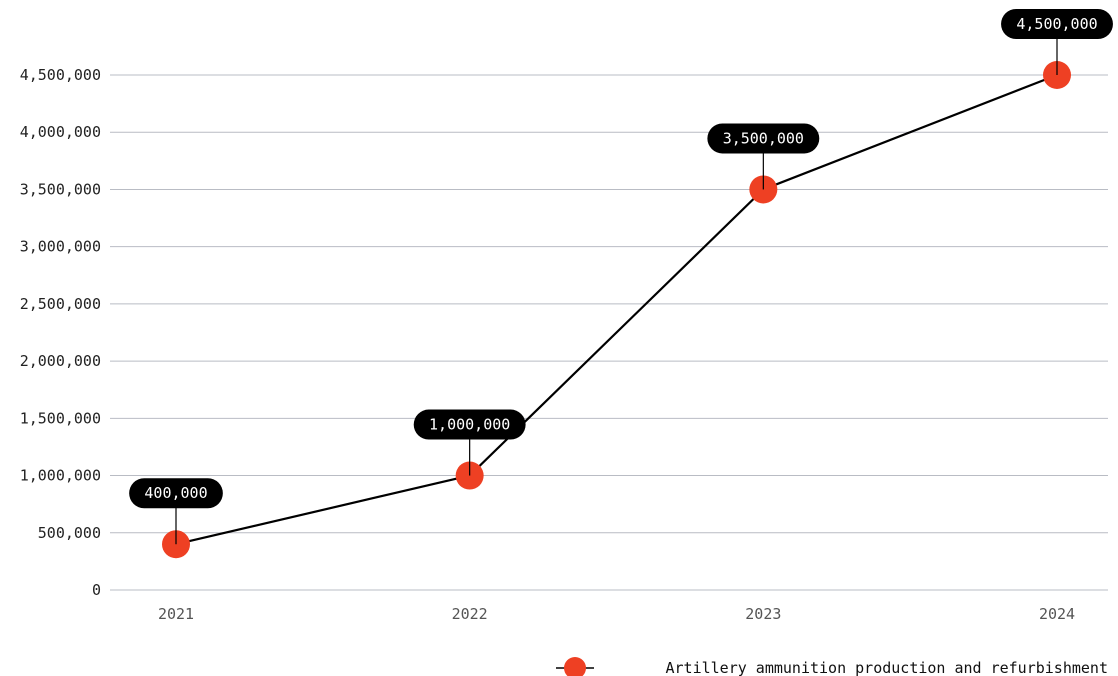  Describe the element at coordinates (616, 614) in the screenshot. I see `x-axis-ticks: 2021 2022 2023 2024` at that location.